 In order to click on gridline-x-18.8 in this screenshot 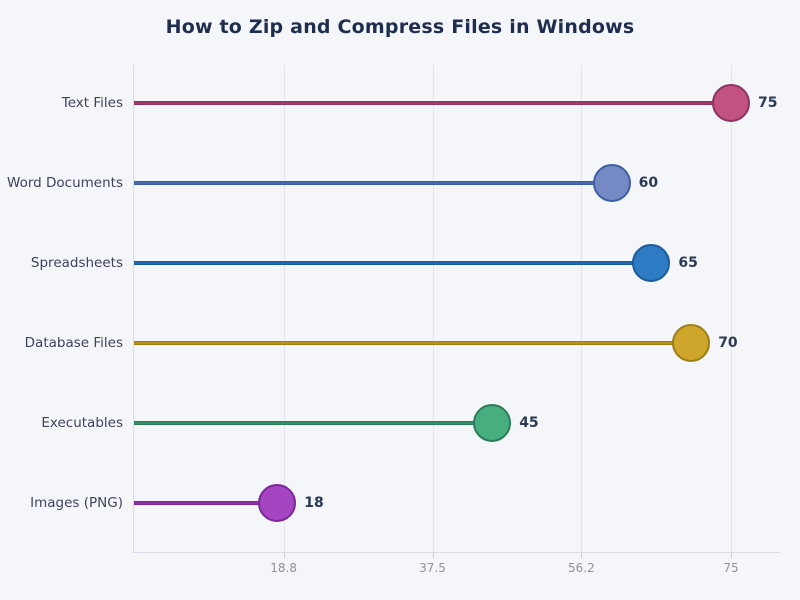, I will do `click(284, 308)`.